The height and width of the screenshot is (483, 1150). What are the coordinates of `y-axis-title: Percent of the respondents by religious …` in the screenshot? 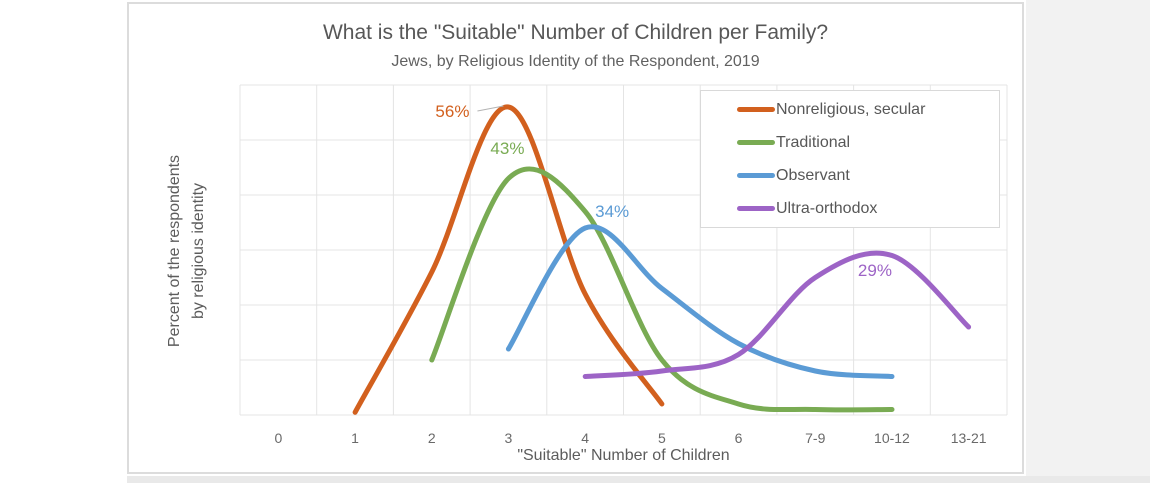 It's located at (187, 251).